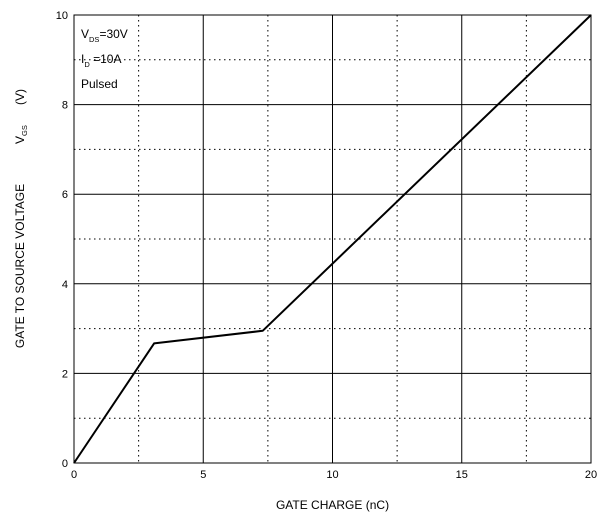 The height and width of the screenshot is (526, 612). I want to click on y-tick-label: 0, so click(65, 464).